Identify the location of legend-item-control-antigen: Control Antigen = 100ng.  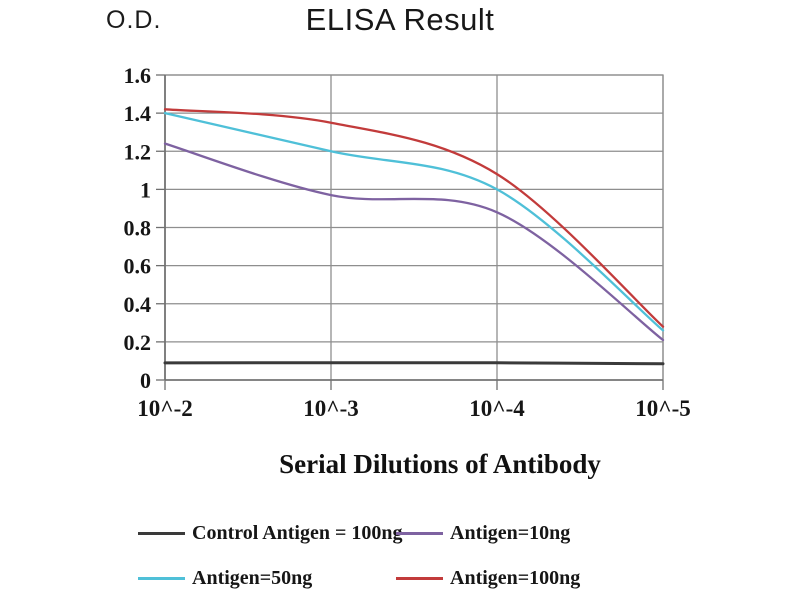
(270, 533).